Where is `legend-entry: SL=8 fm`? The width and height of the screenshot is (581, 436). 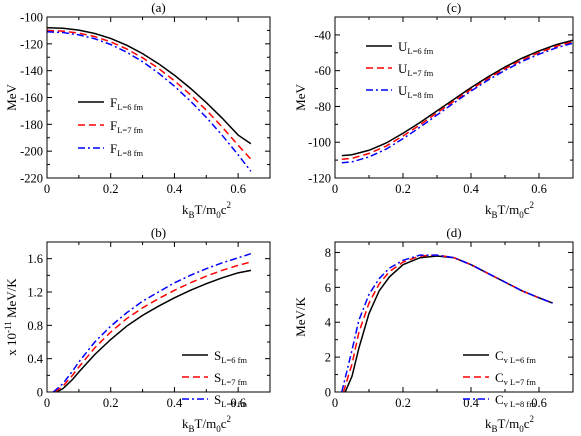 legend-entry: SL=8 fm is located at coordinates (230, 400).